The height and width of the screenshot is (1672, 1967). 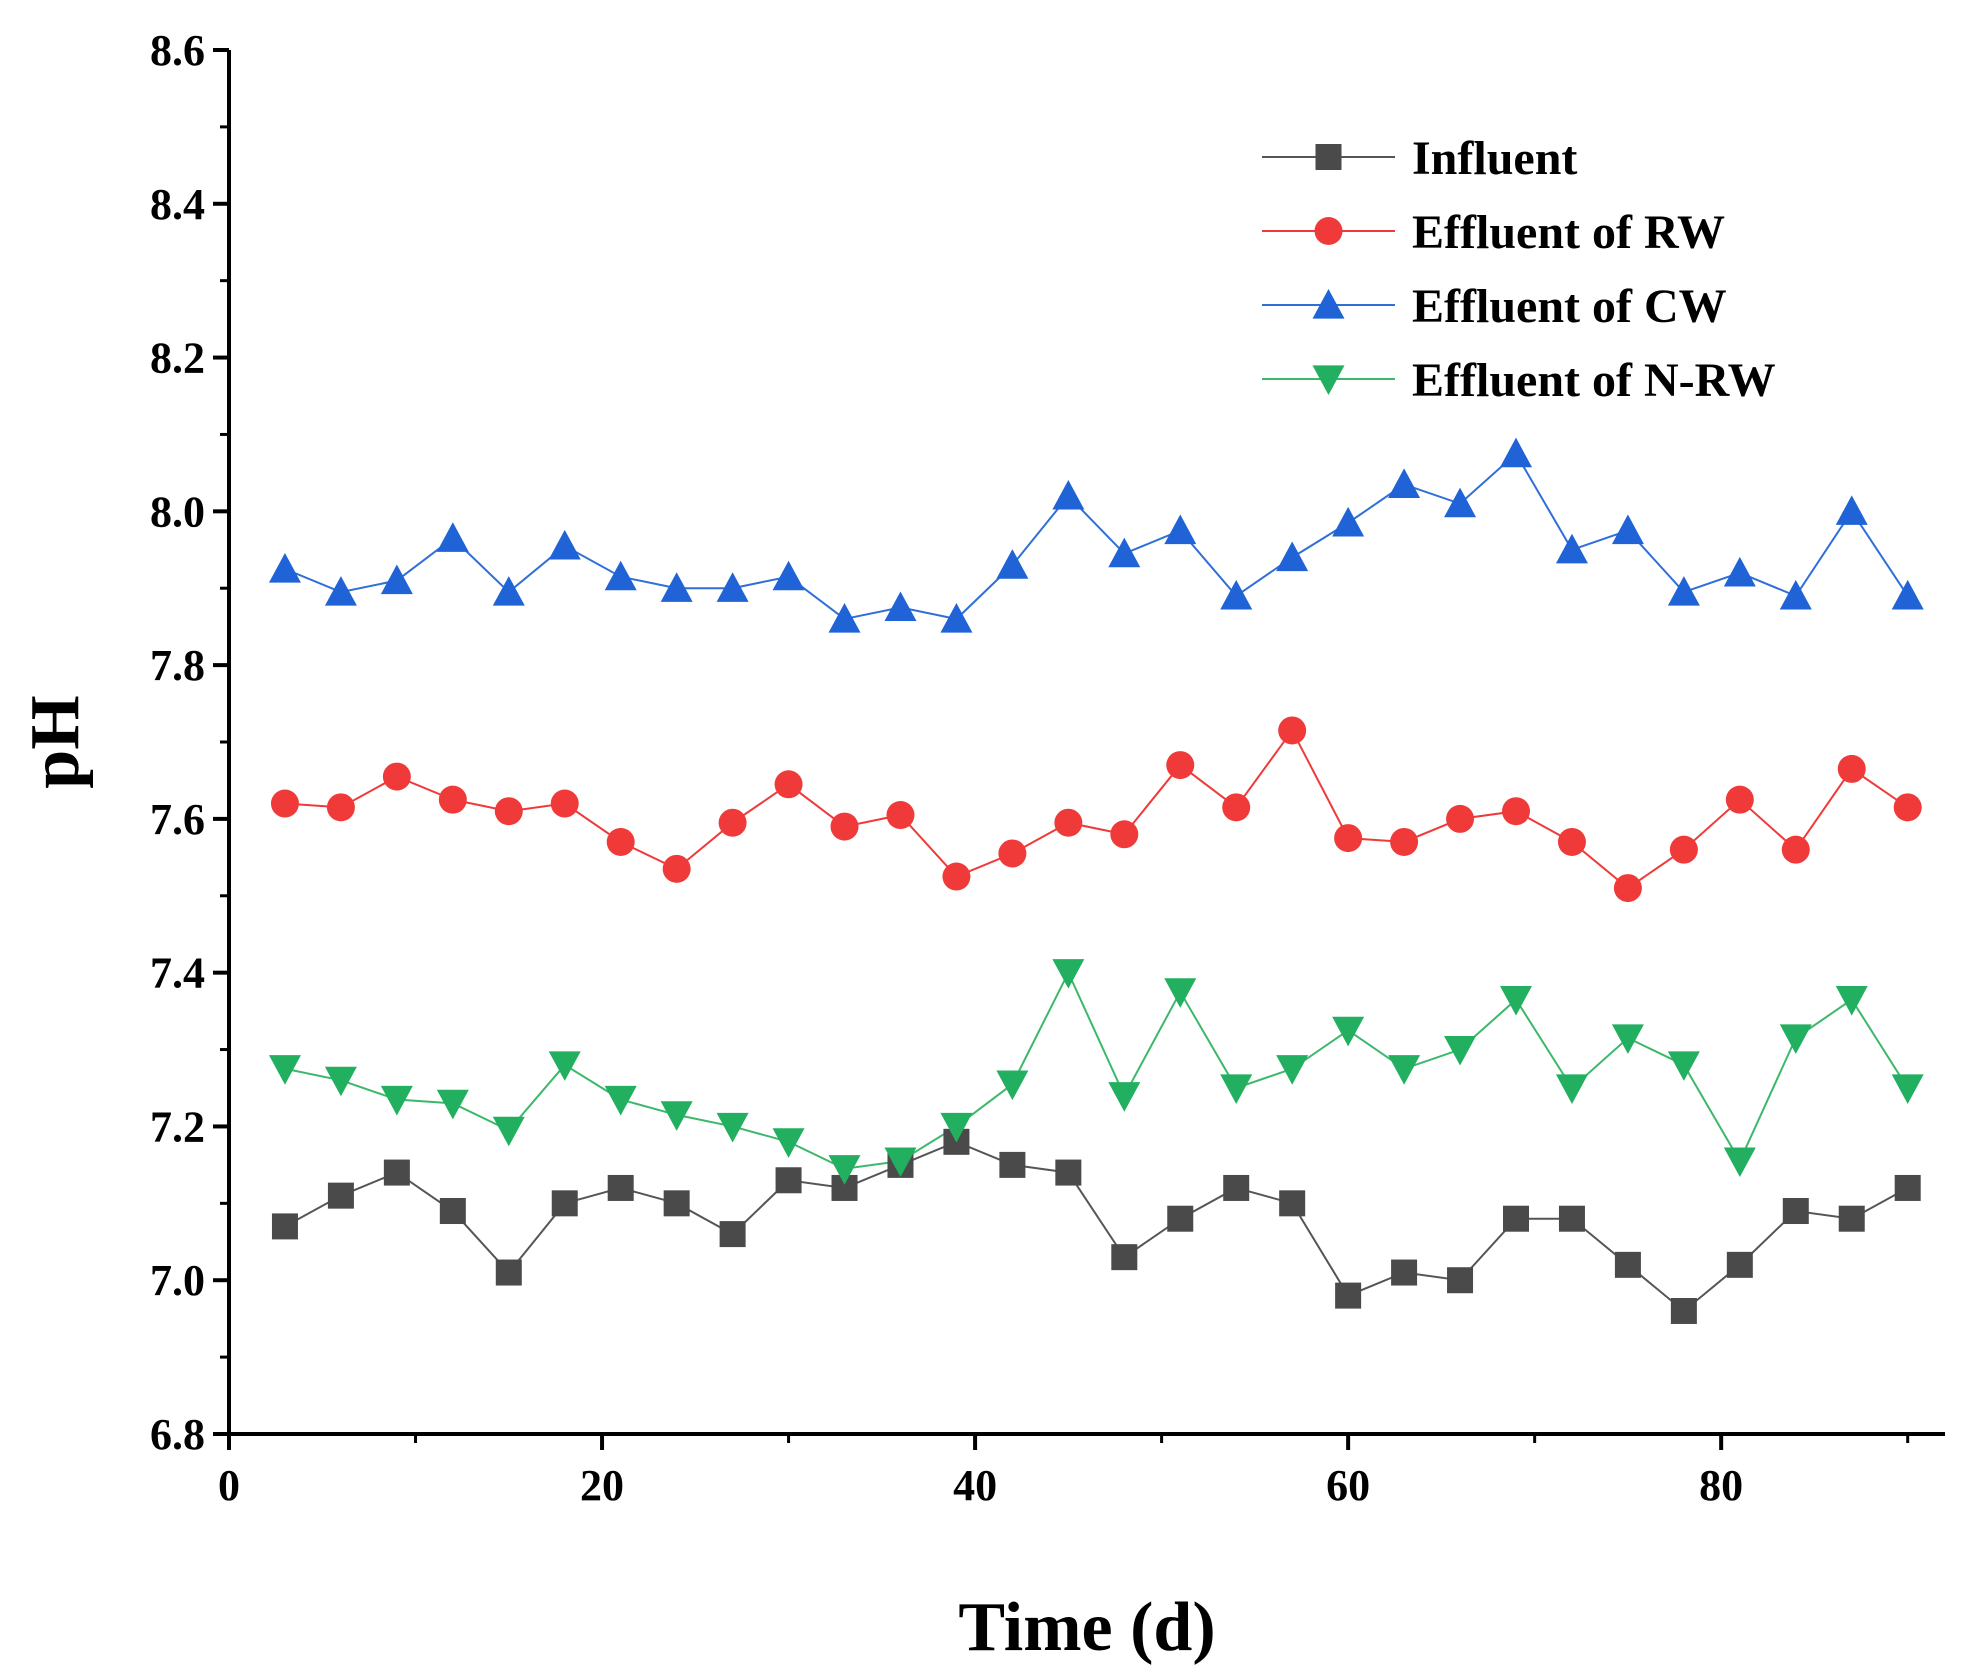 I want to click on y-tick-label: 7.4, so click(x=177, y=973).